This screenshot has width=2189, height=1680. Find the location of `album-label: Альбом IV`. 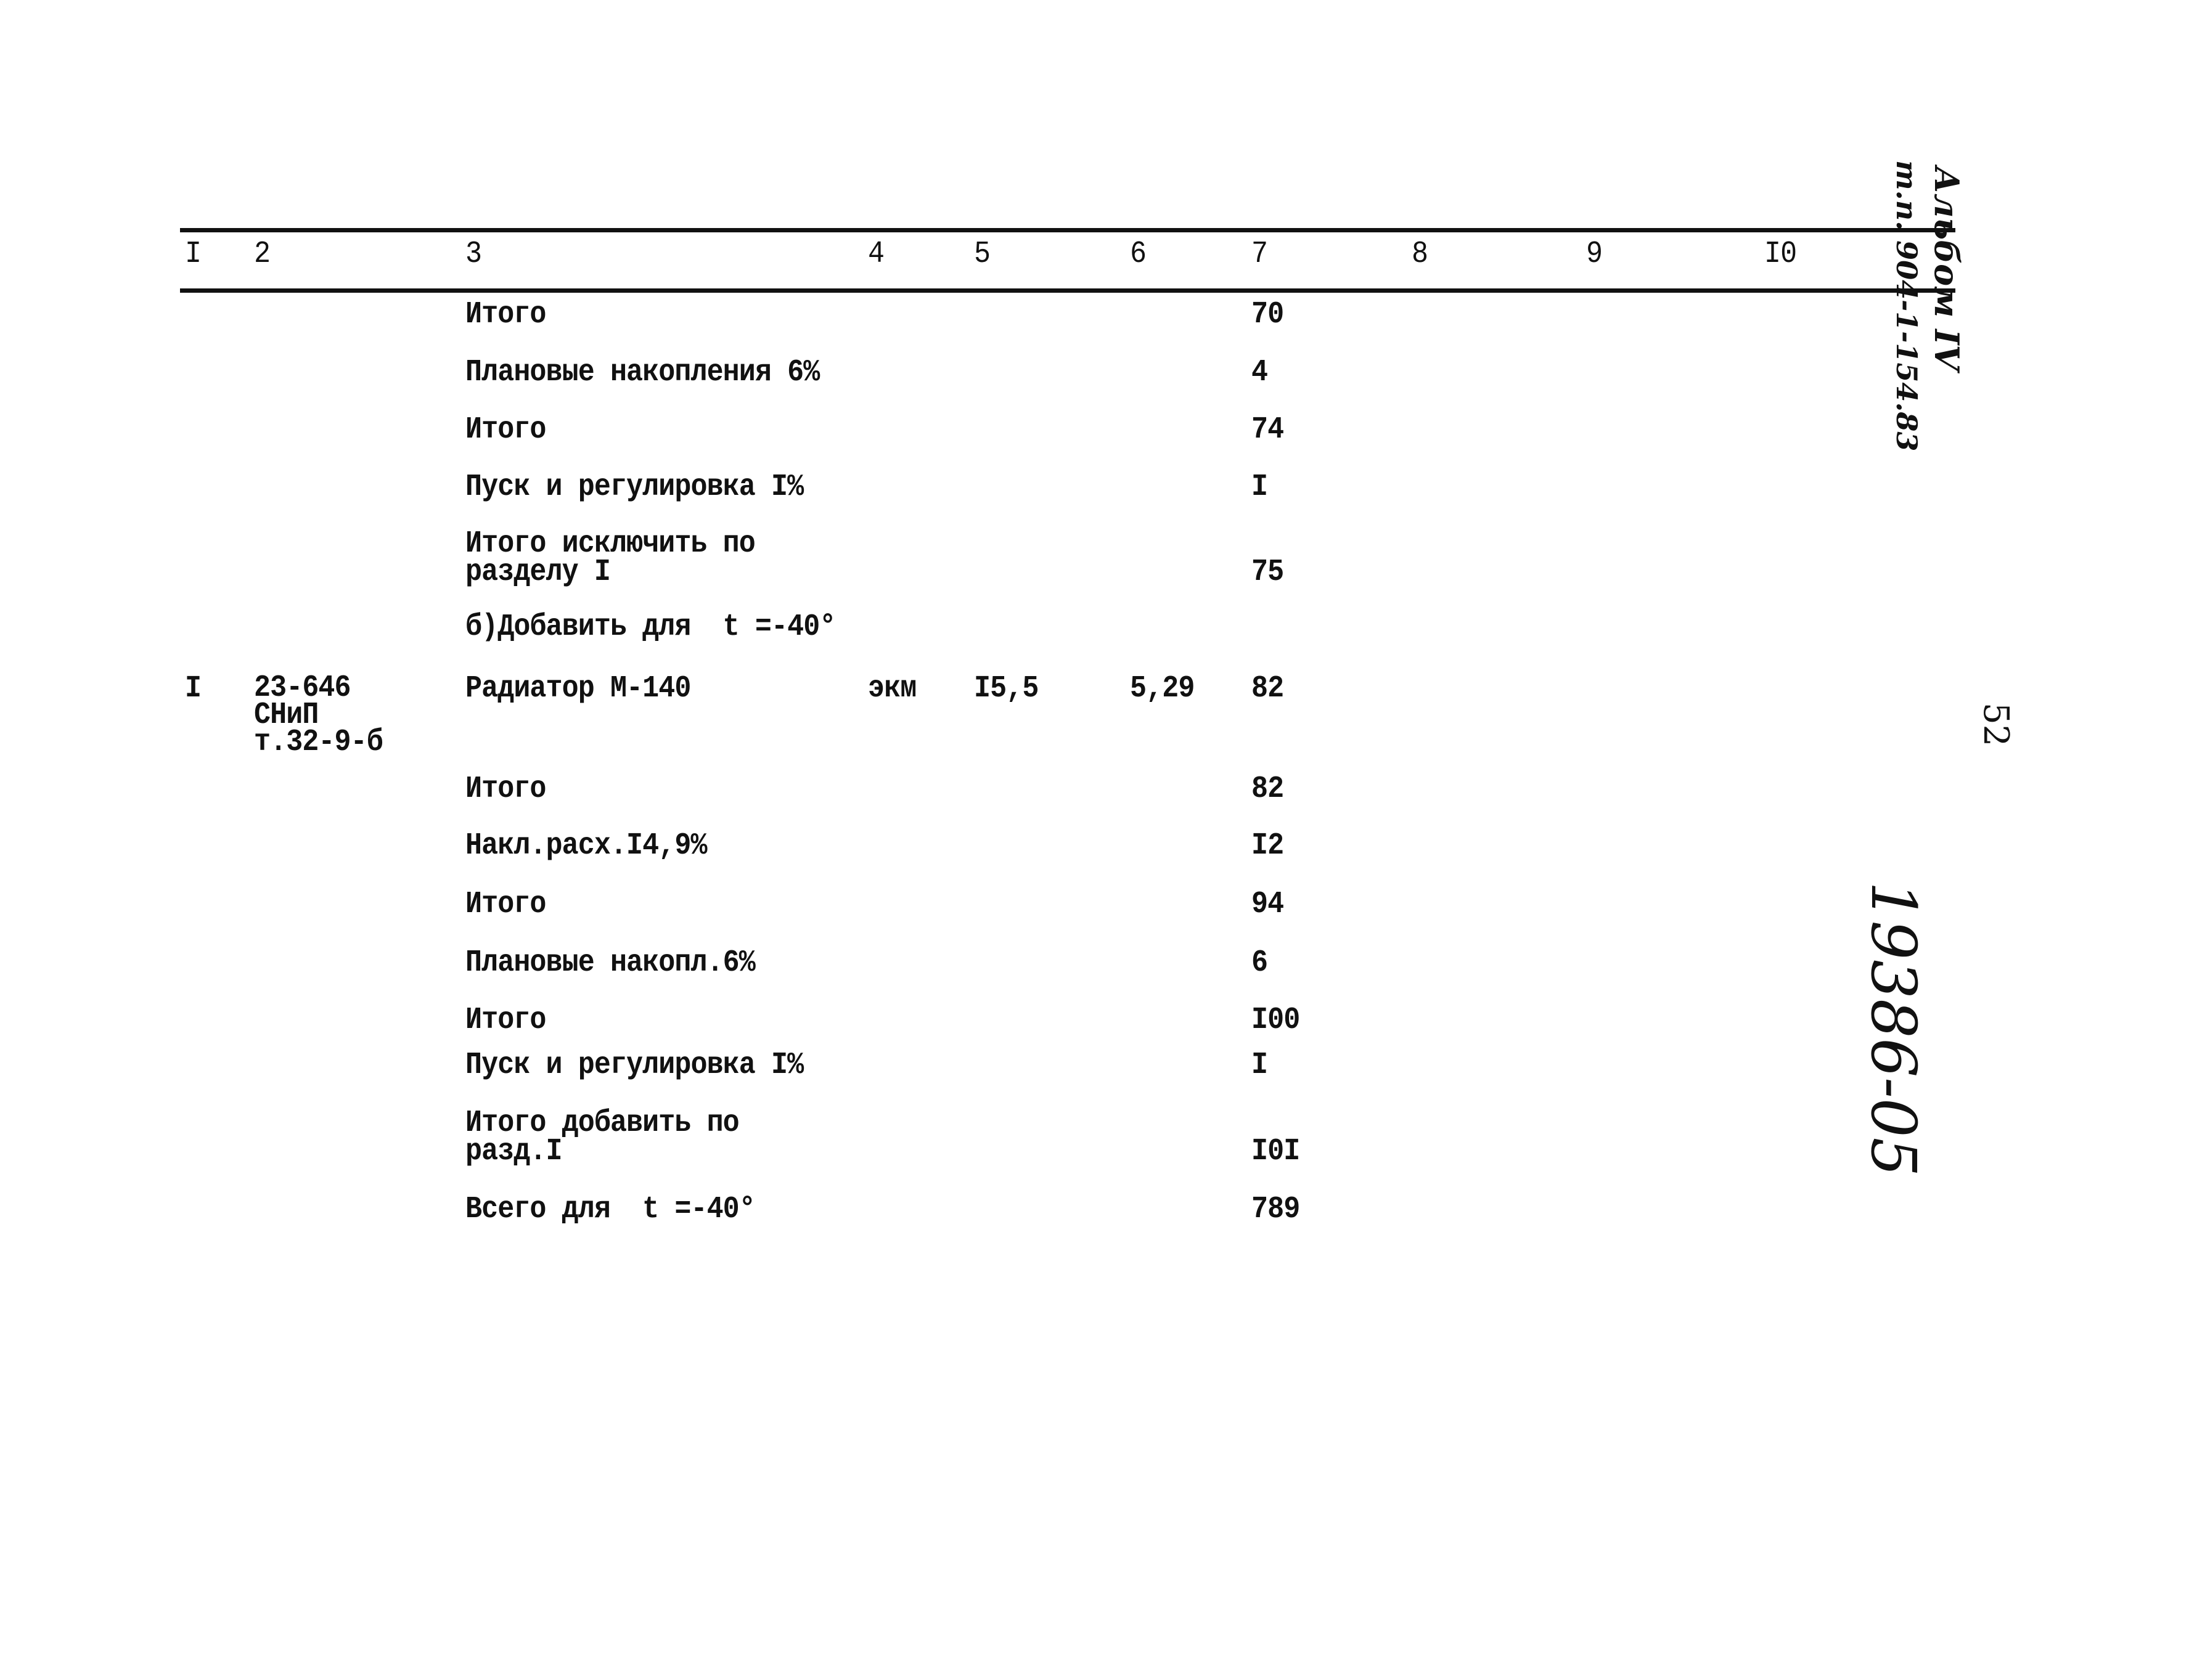

album-label: Альбом IV is located at coordinates (1947, 268).